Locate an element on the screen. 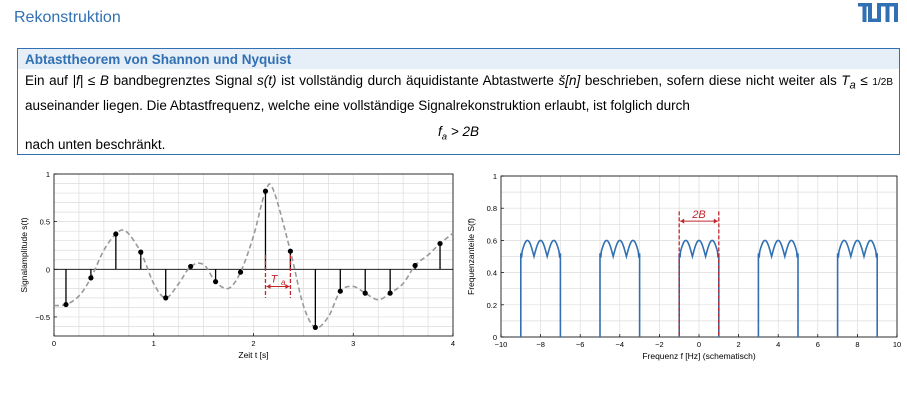 This screenshot has width=907, height=407. theorem-outro: nach unten beschränkt. is located at coordinates (95, 144).